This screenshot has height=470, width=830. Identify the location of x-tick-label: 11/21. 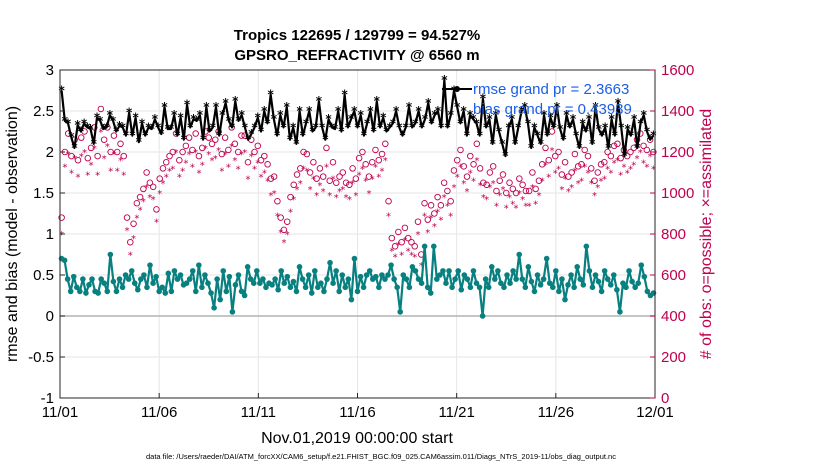
(456, 412).